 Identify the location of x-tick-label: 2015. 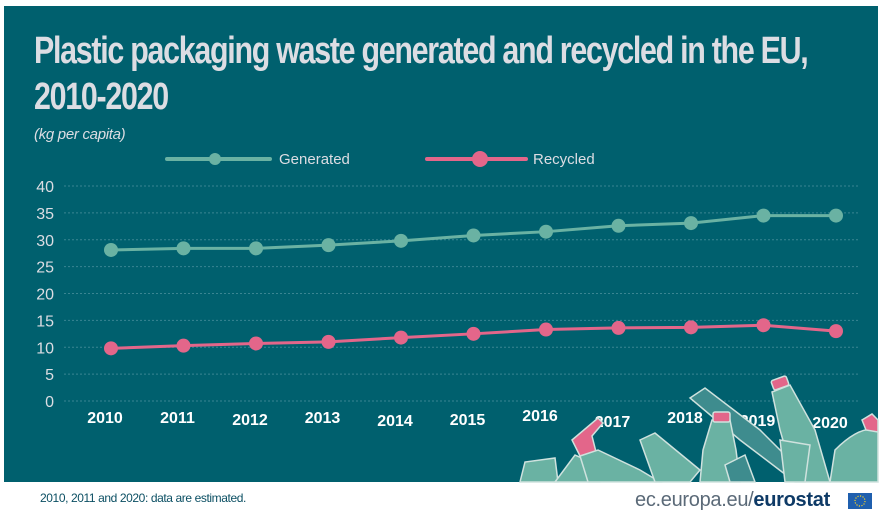
(468, 420).